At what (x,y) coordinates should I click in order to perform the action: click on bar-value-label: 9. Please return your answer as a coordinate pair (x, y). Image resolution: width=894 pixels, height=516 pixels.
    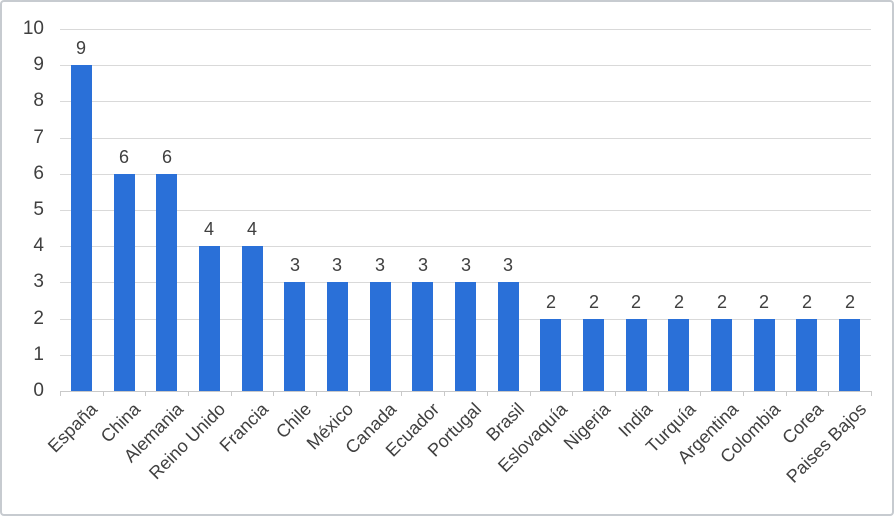
    Looking at the image, I should click on (80, 48).